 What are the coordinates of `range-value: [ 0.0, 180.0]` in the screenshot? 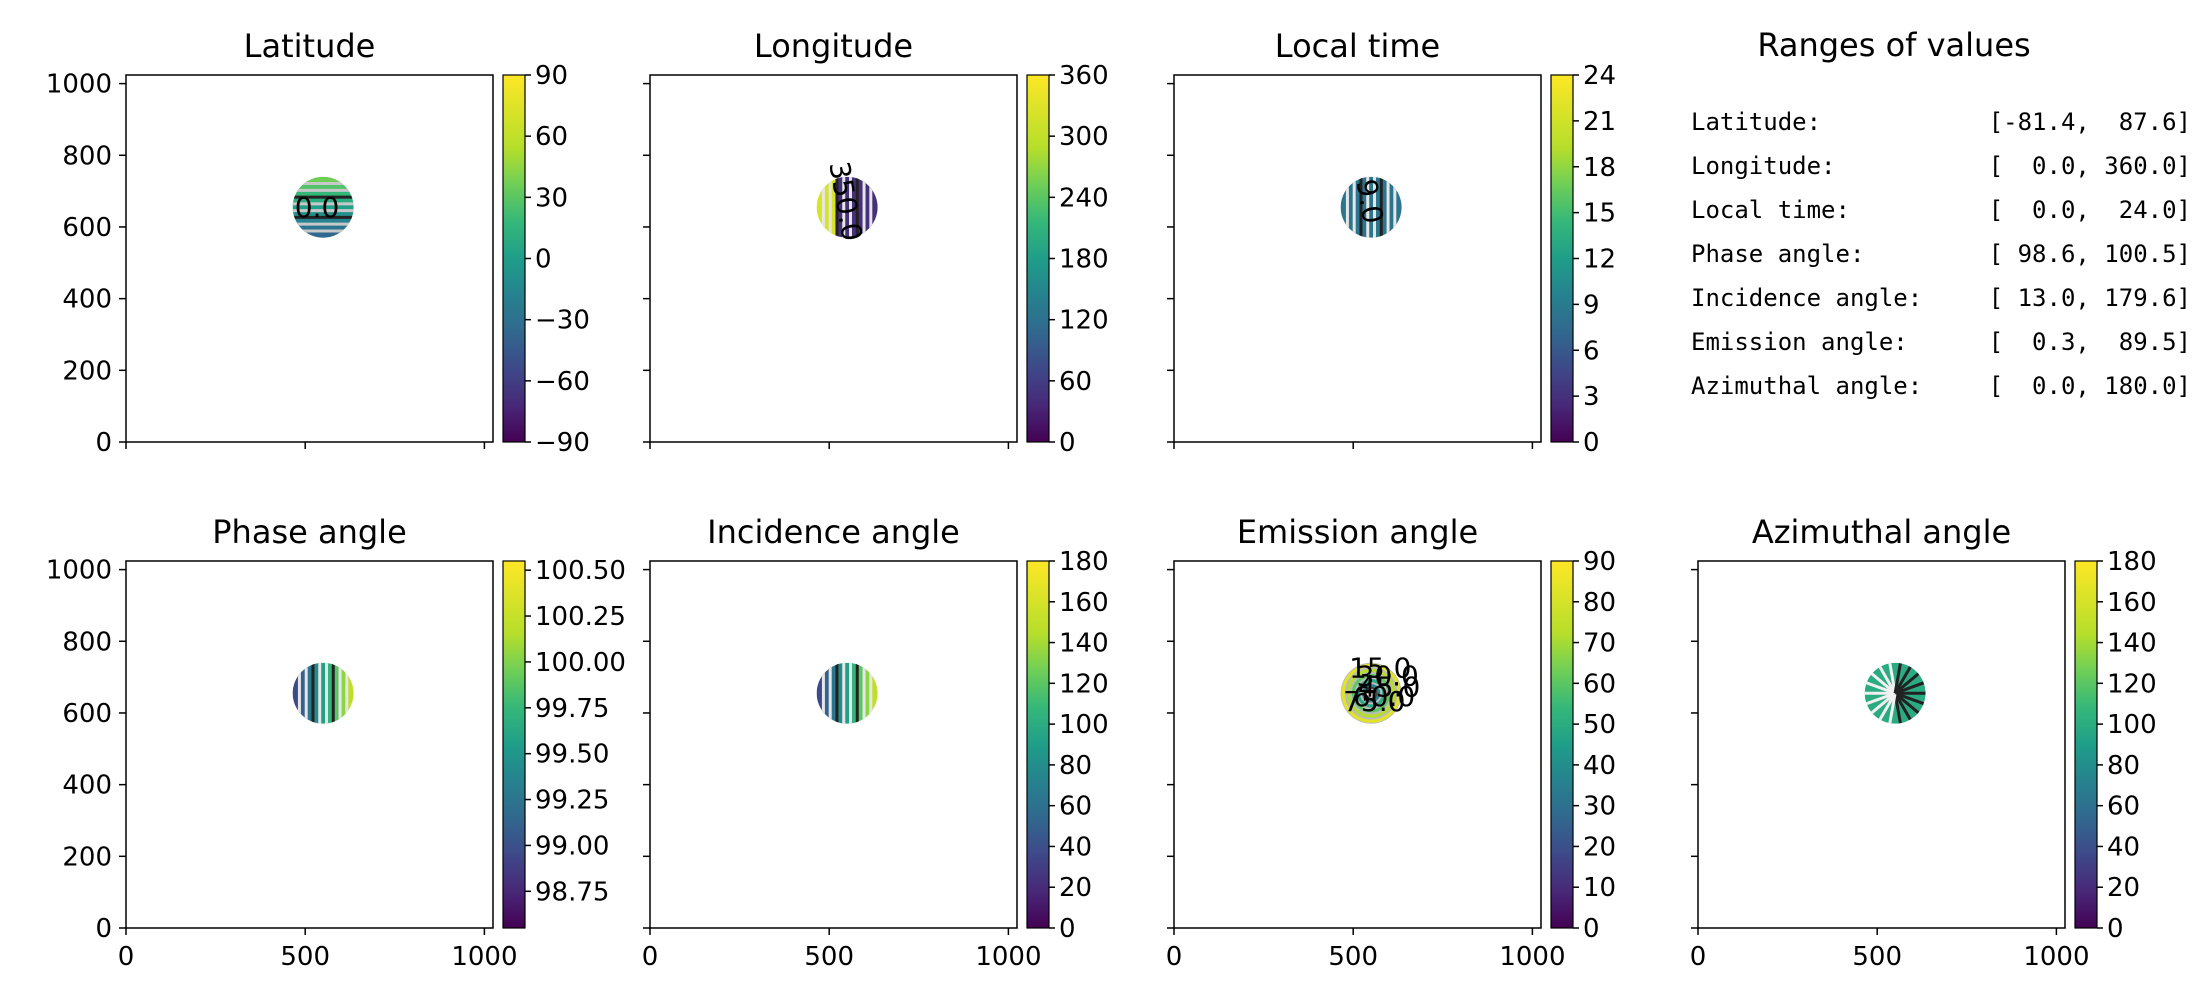 It's located at (2089, 386).